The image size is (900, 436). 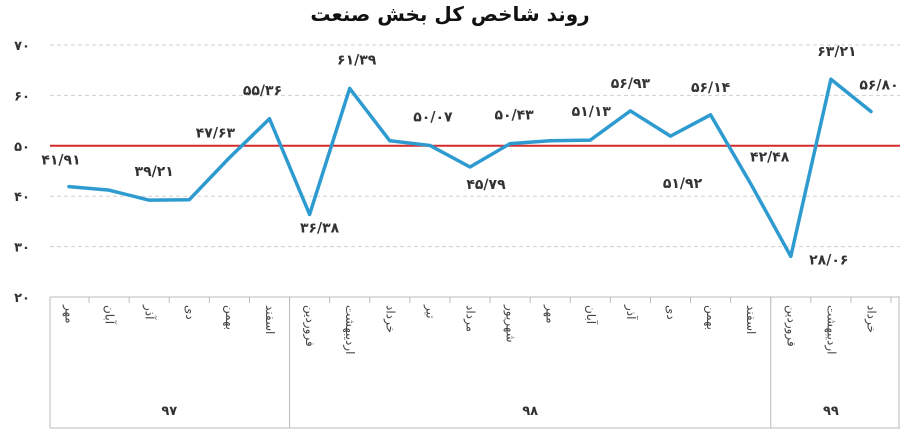 What do you see at coordinates (770, 158) in the screenshot?
I see `data-label: ۴۲/۴۸` at bounding box center [770, 158].